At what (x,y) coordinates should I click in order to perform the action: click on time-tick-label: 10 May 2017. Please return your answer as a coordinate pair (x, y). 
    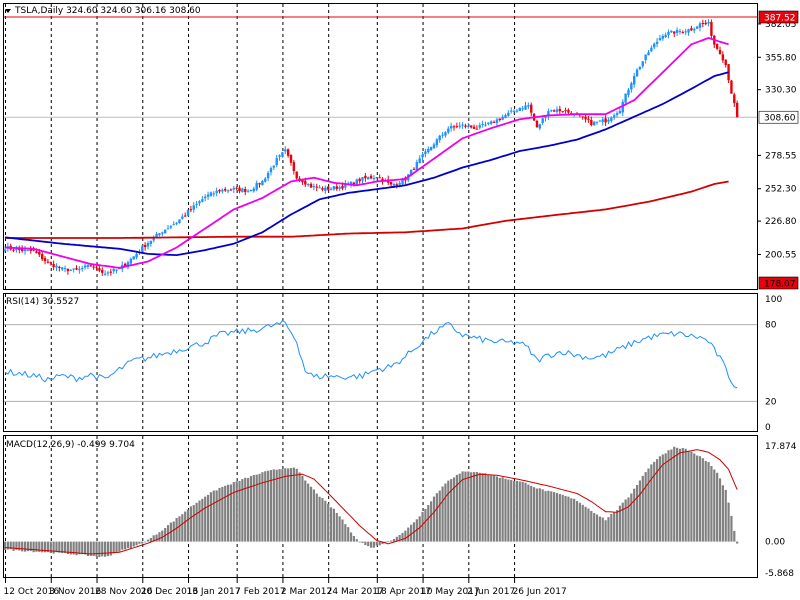
    Looking at the image, I should click on (450, 592).